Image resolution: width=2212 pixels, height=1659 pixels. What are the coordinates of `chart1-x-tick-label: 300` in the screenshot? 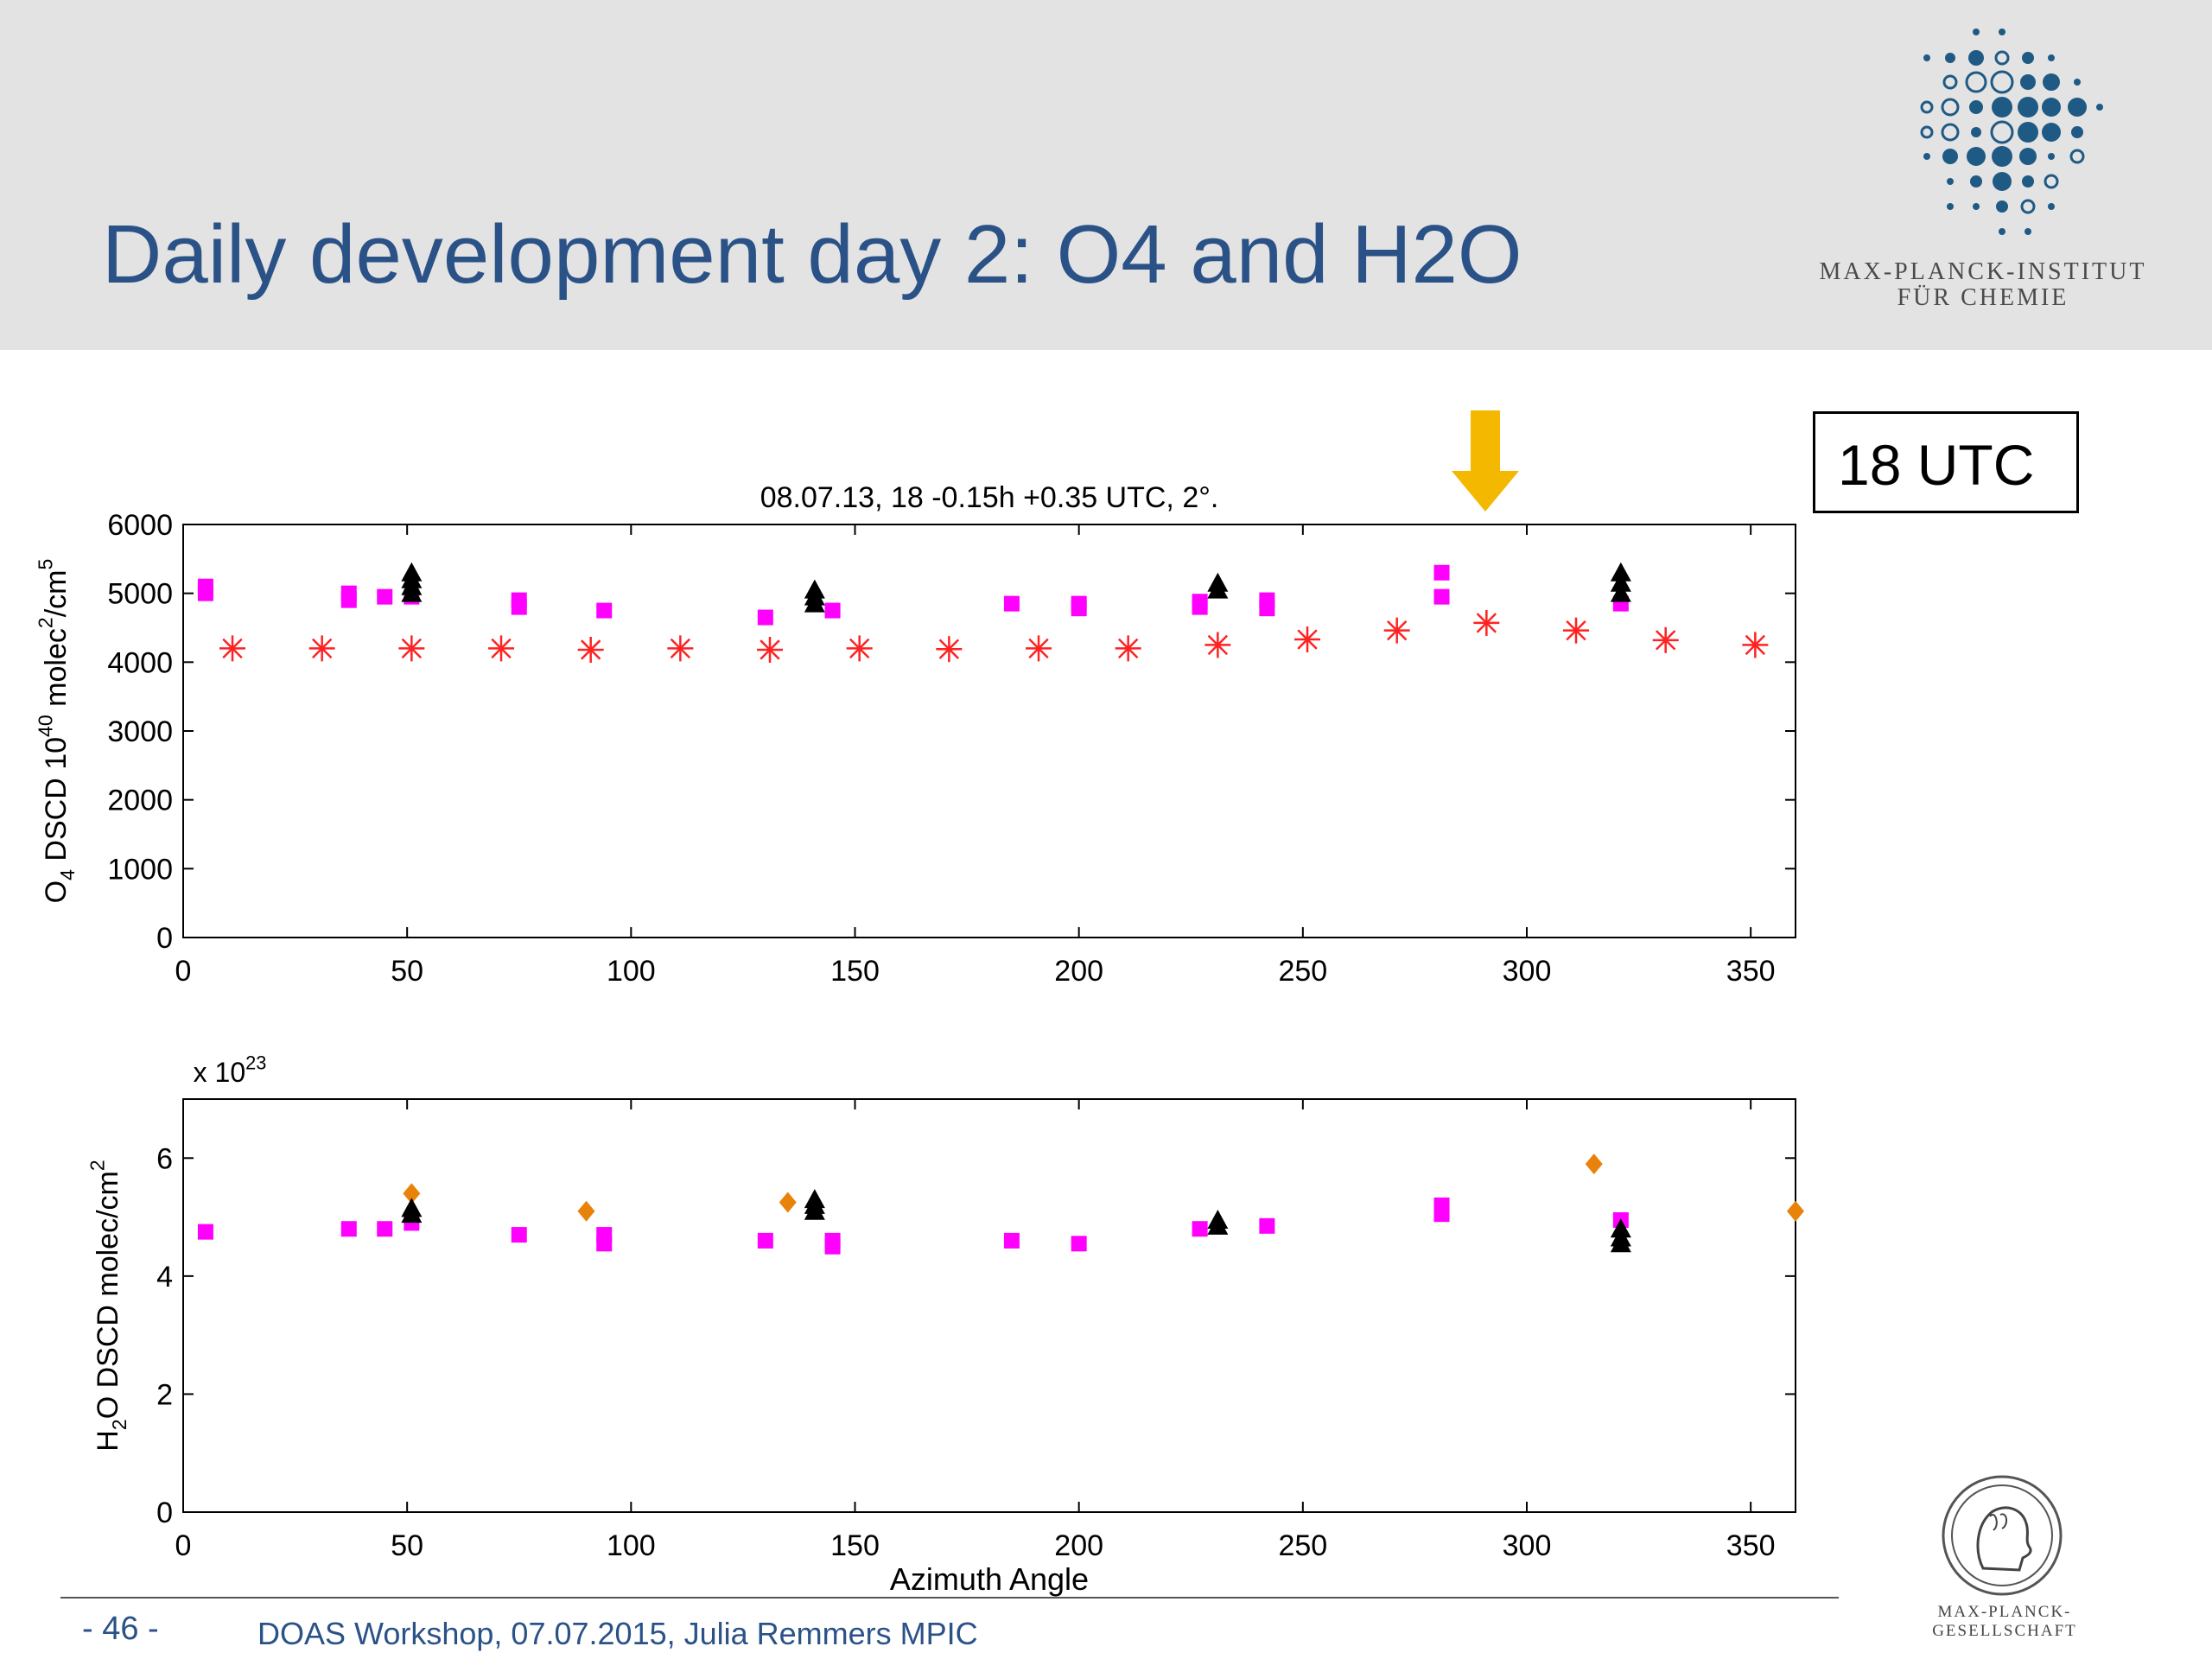 It's located at (1527, 971).